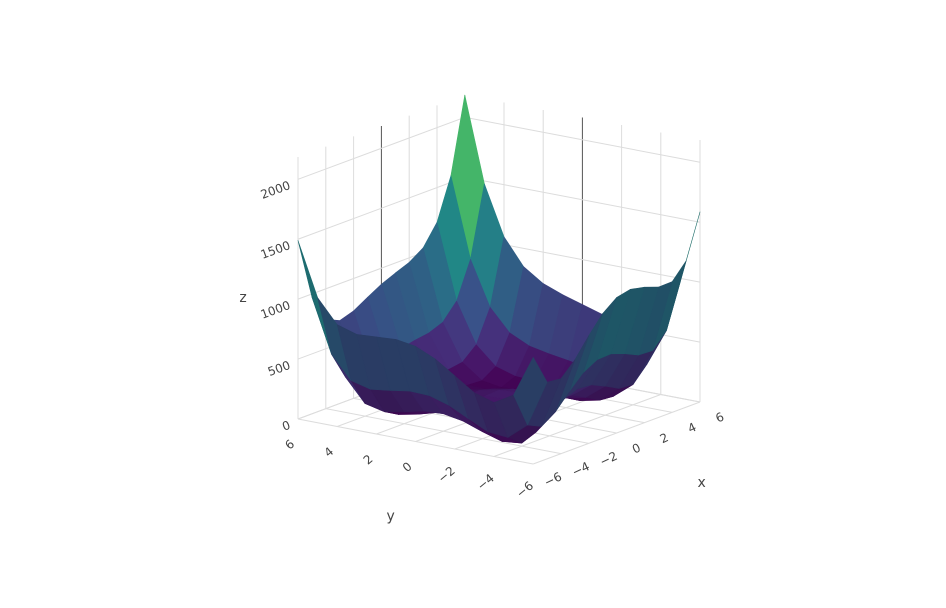 Image resolution: width=946 pixels, height=608 pixels. Describe the element at coordinates (275, 250) in the screenshot. I see `z-tick-label: 1500` at that location.